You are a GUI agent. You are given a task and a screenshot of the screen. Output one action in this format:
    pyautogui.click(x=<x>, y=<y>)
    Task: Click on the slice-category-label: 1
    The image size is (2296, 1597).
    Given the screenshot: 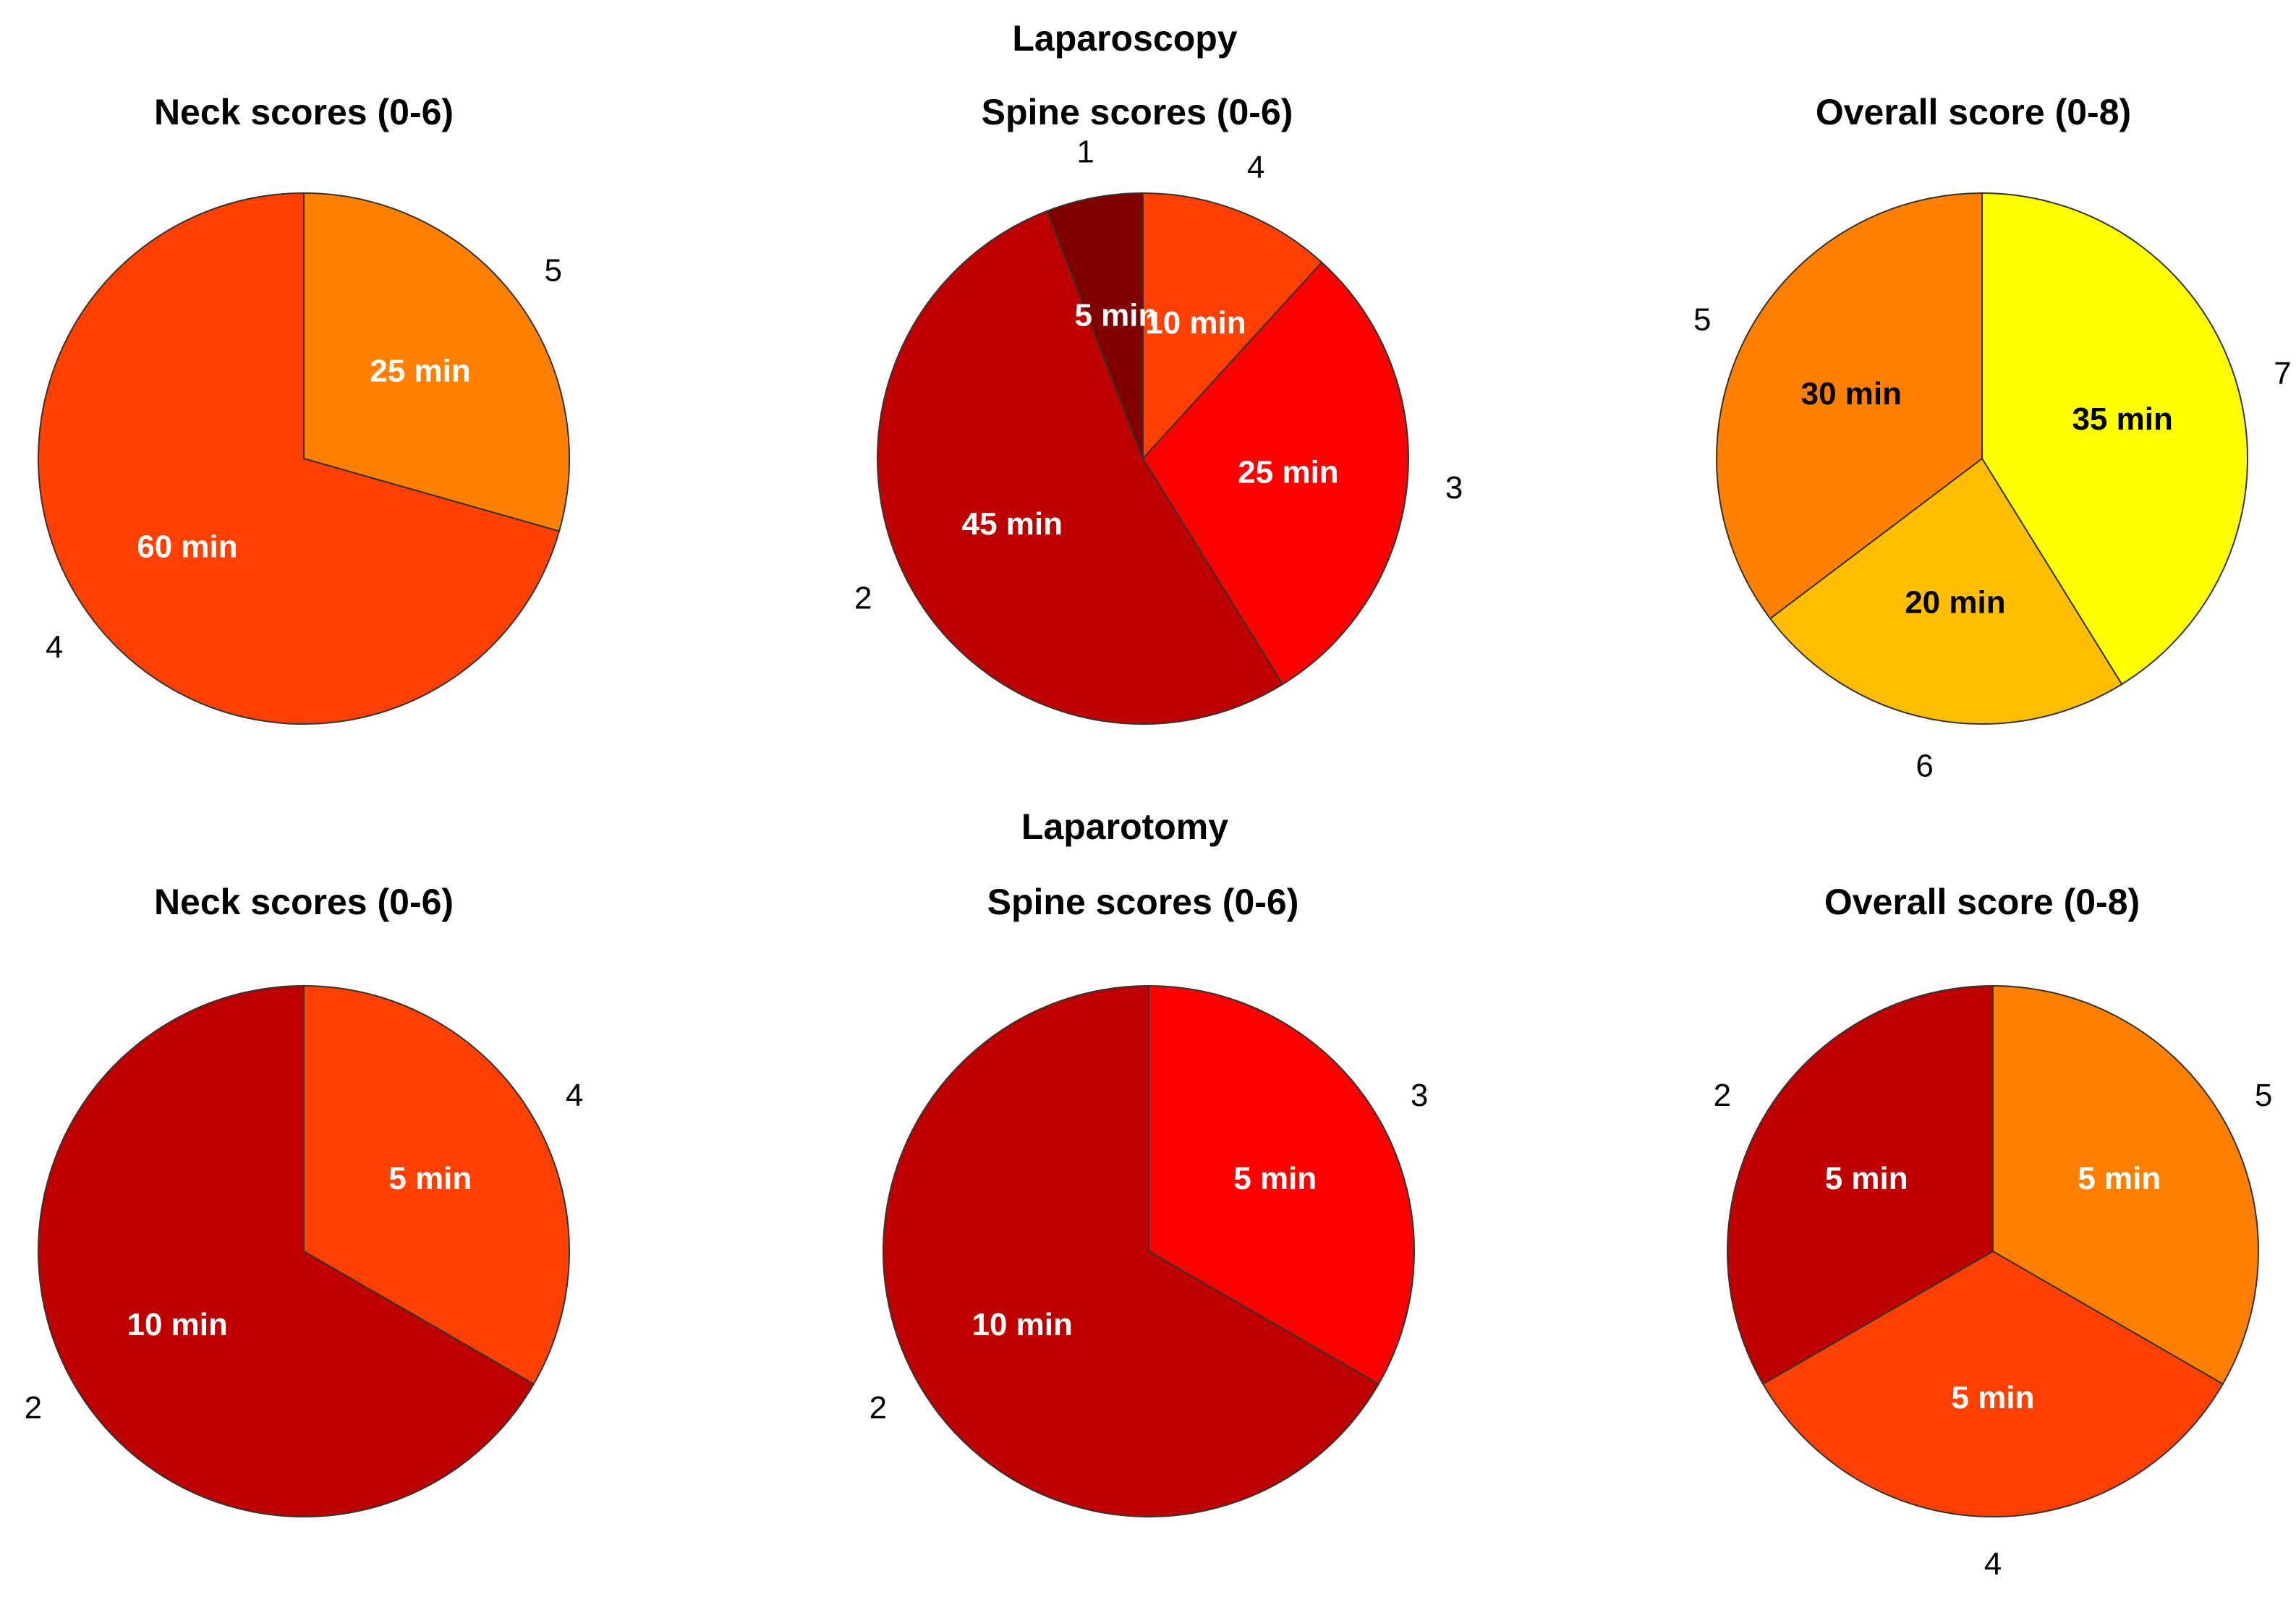 What is the action you would take?
    pyautogui.click(x=1085, y=151)
    